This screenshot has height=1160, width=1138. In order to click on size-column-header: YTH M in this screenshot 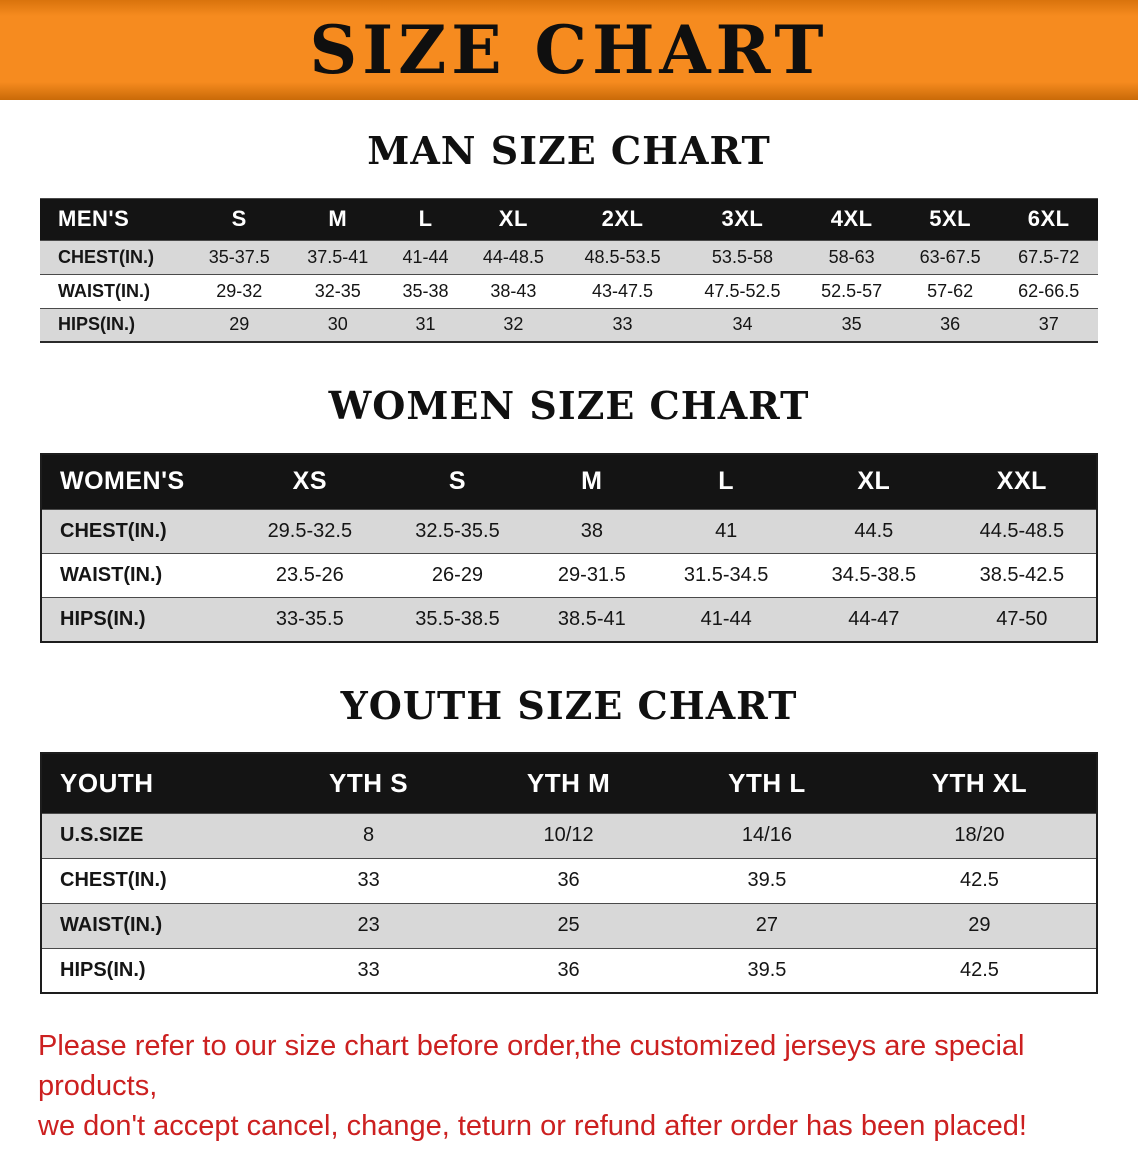, I will do `click(568, 783)`.